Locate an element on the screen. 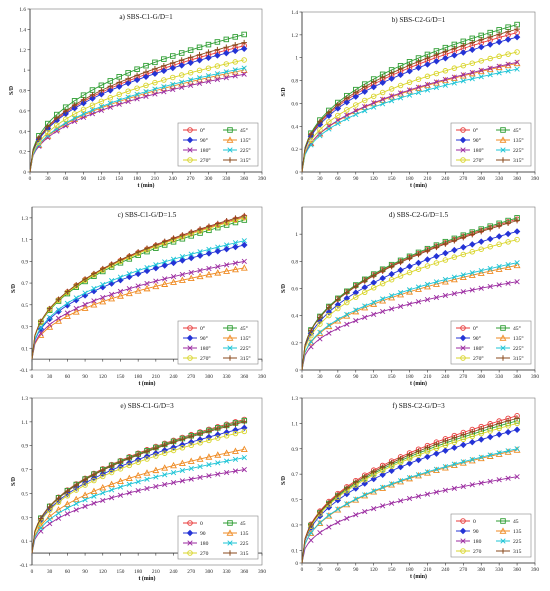 This screenshot has height=591, width=550. series-90° is located at coordinates (139, 300).